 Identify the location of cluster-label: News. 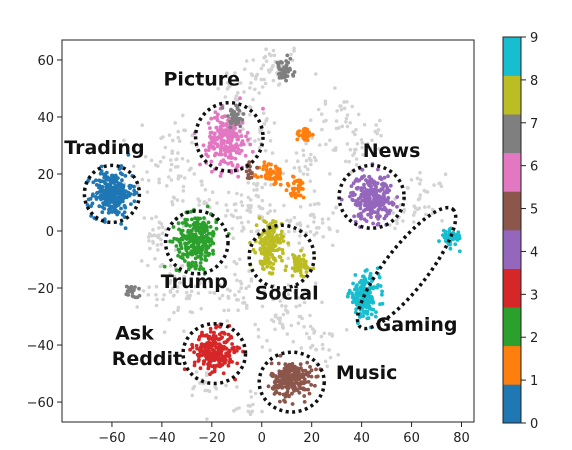
(392, 151).